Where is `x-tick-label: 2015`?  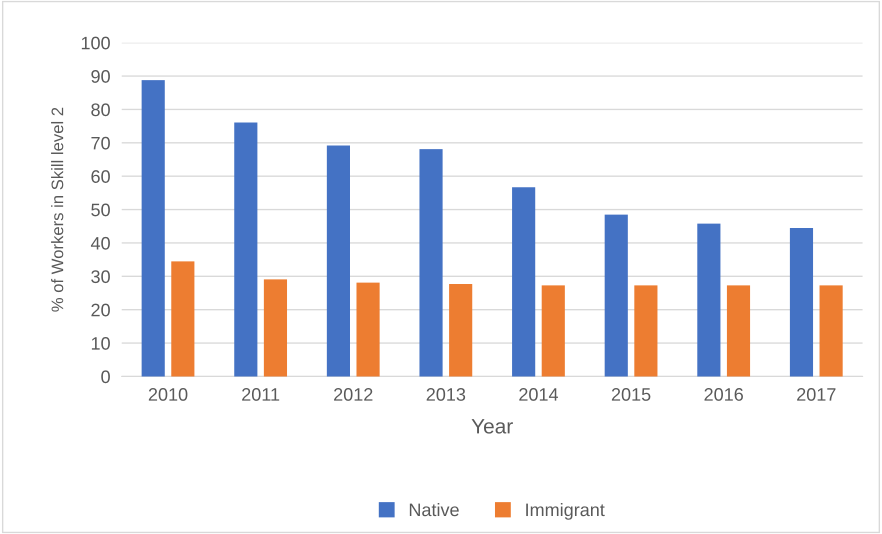
x-tick-label: 2015 is located at coordinates (631, 394).